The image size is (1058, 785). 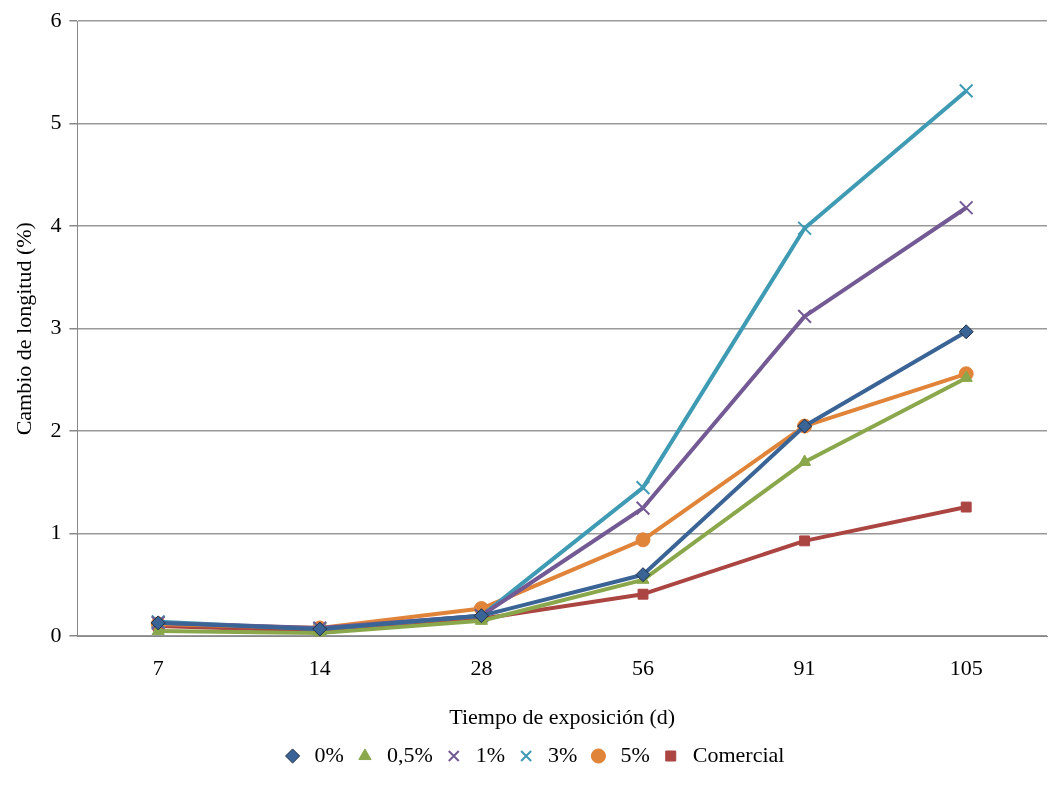 What do you see at coordinates (481, 668) in the screenshot?
I see `x-tick-label: 28` at bounding box center [481, 668].